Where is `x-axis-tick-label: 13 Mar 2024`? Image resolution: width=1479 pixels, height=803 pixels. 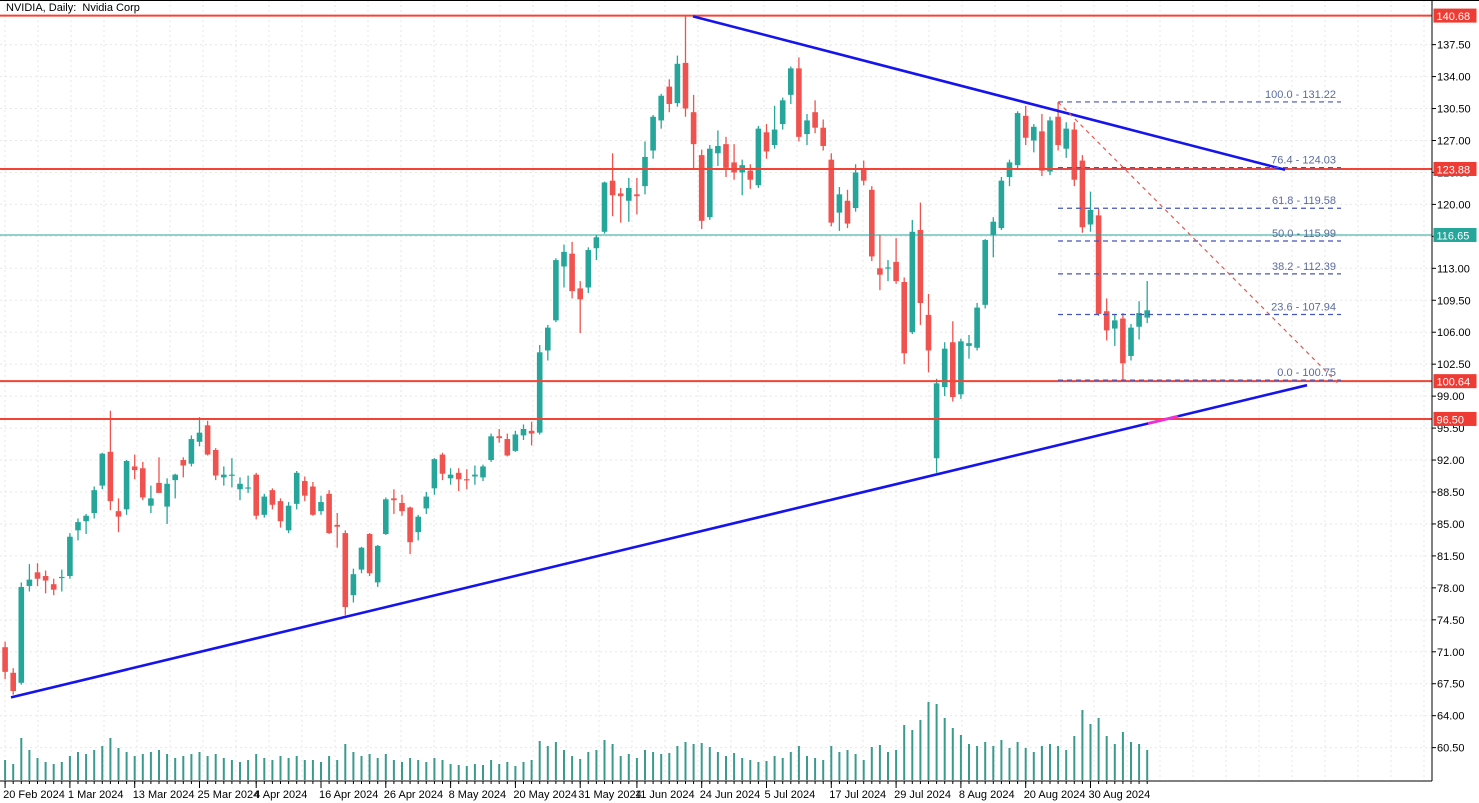 x-axis-tick-label: 13 Mar 2024 is located at coordinates (164, 795).